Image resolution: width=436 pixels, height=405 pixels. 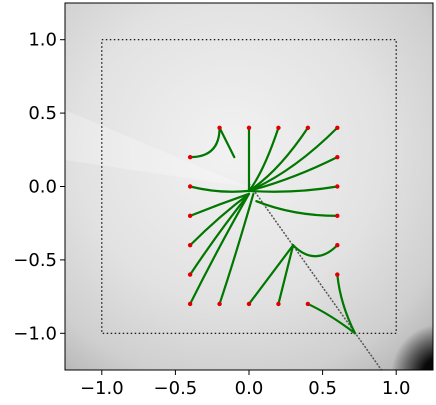 I want to click on x-tick-label-2: 0.0, so click(x=249, y=388).